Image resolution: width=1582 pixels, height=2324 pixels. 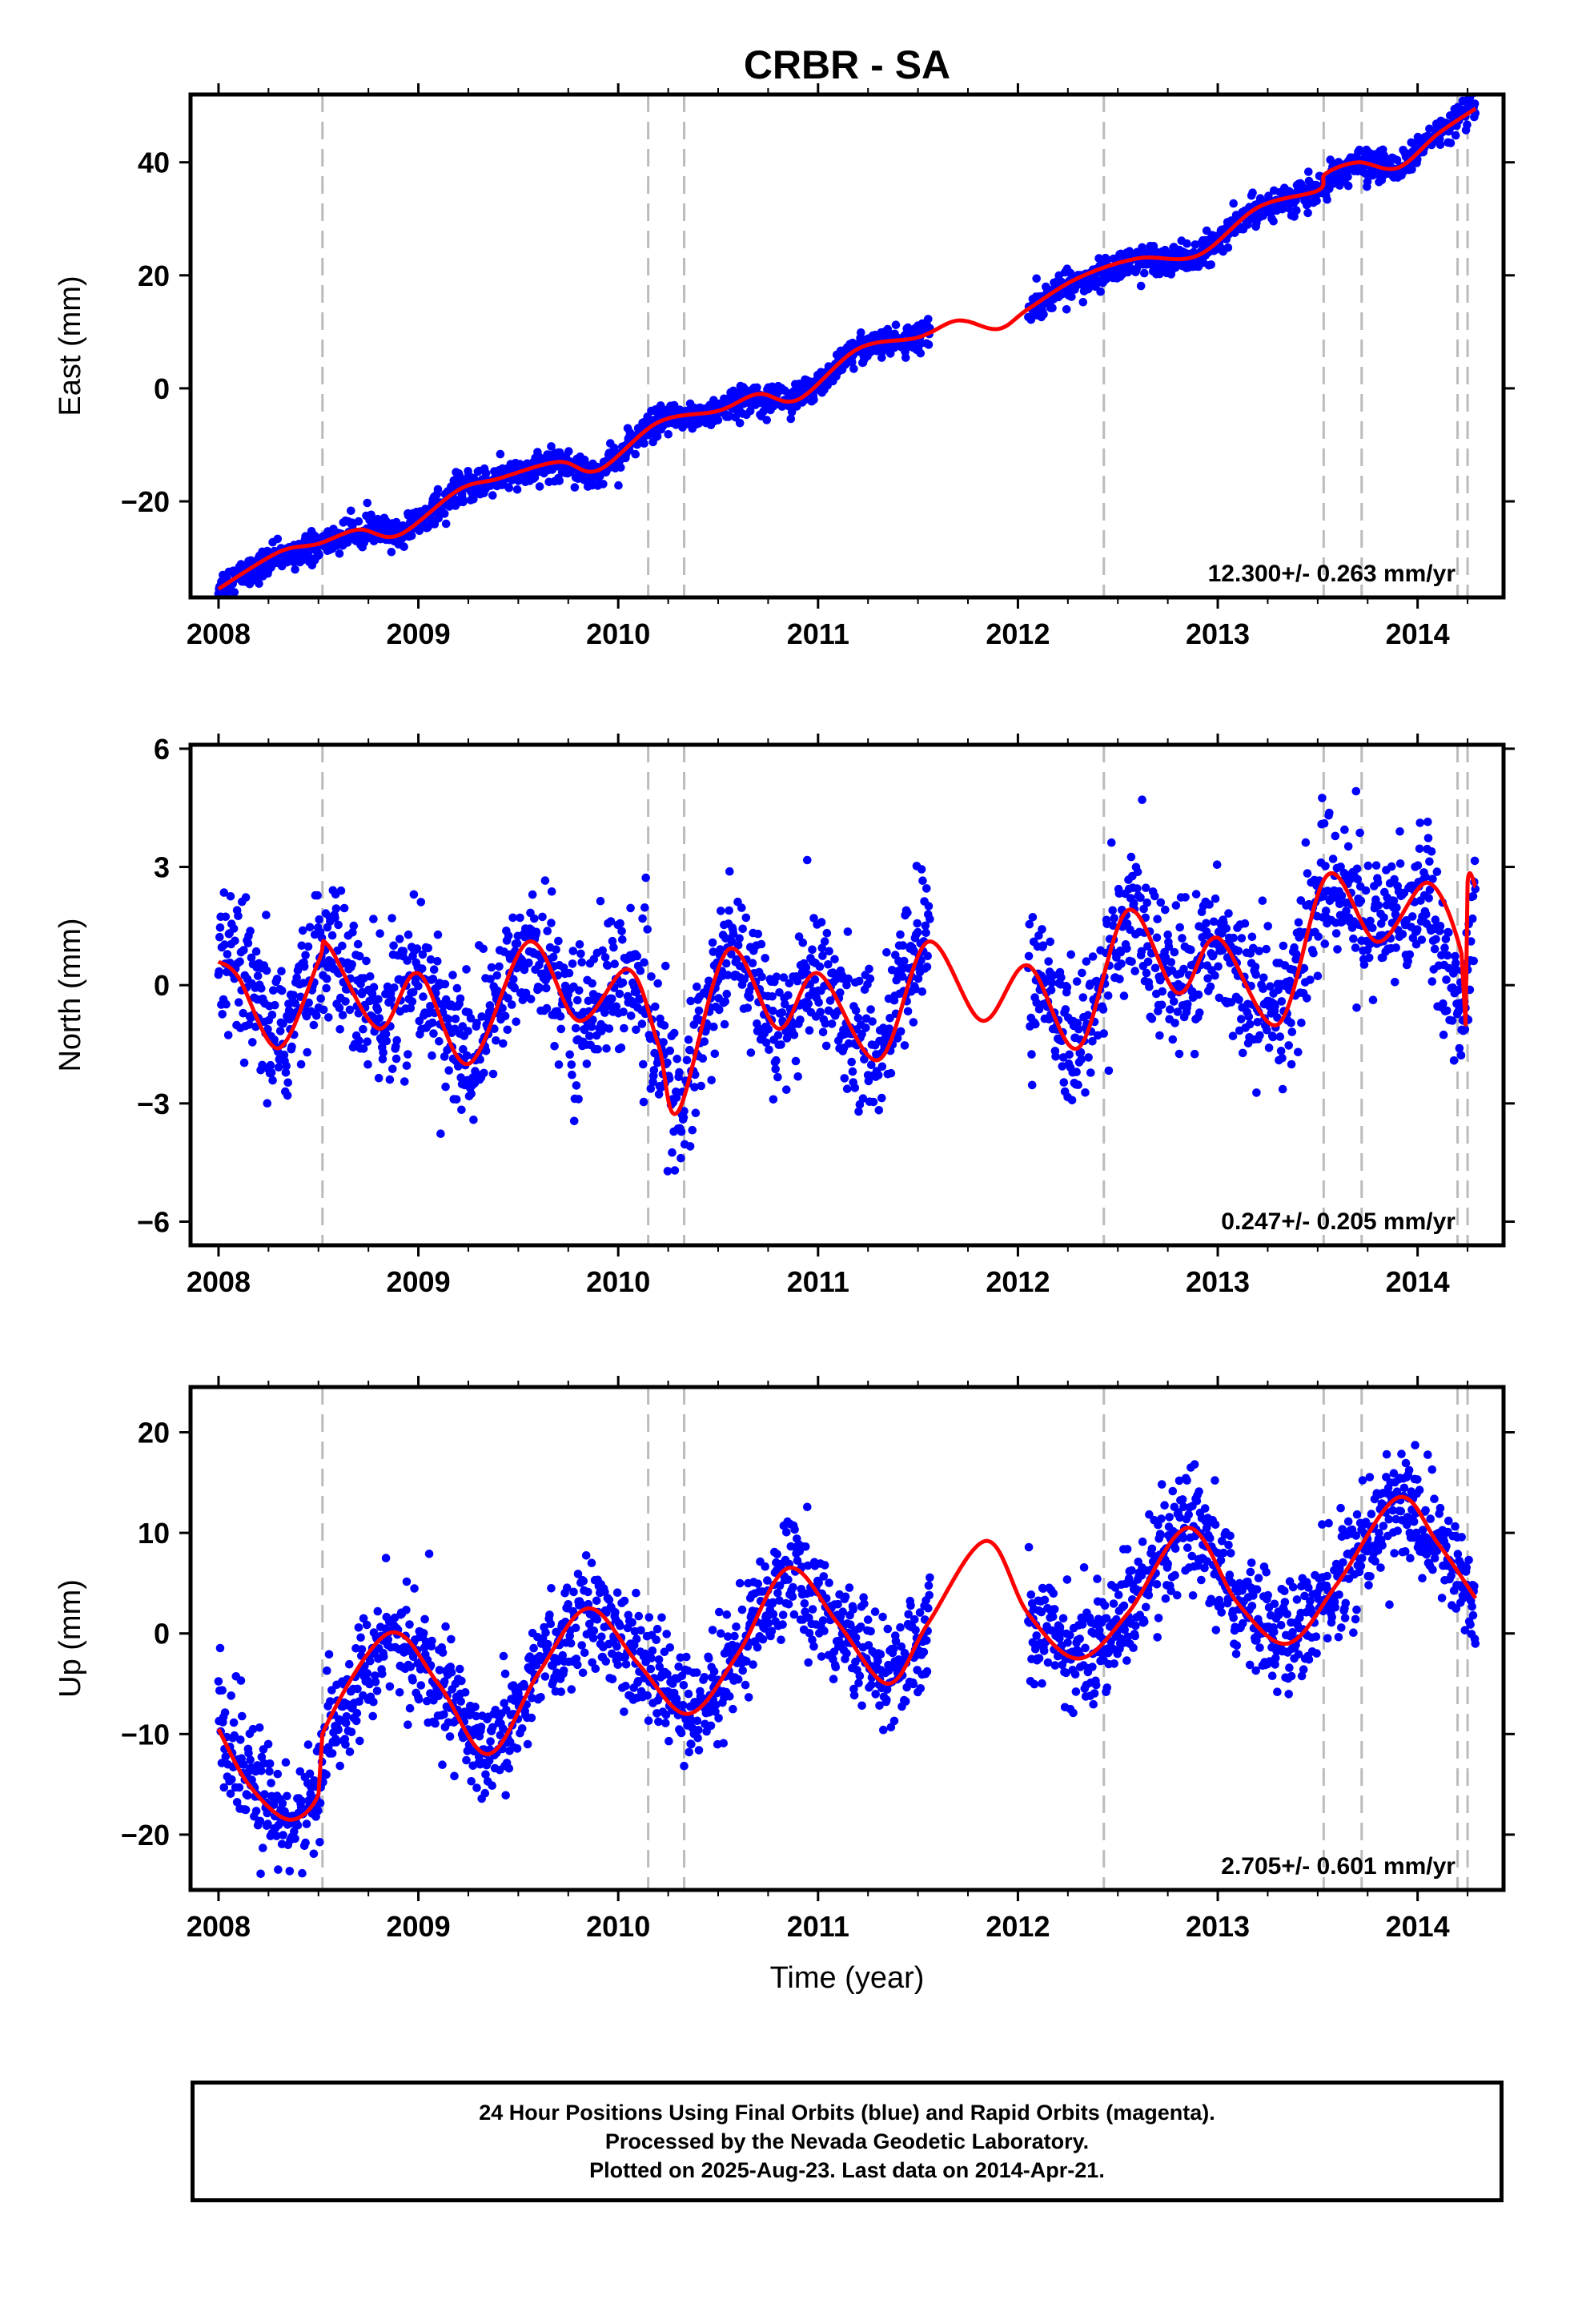 What do you see at coordinates (1218, 1281) in the screenshot?
I see `x-tick-label: 2013` at bounding box center [1218, 1281].